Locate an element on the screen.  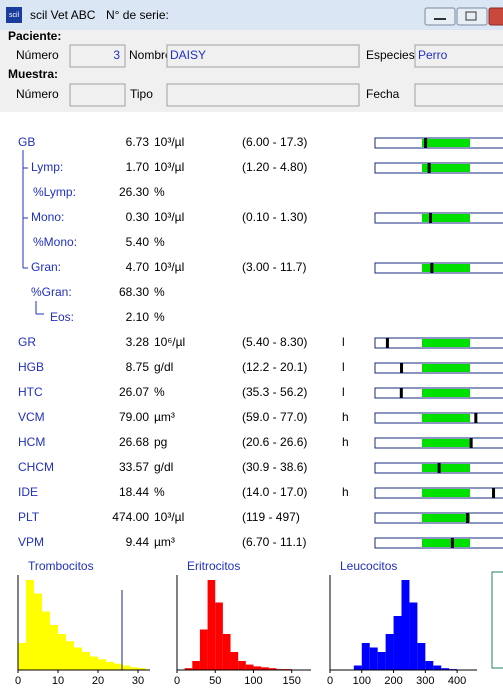
result-name: IDE is located at coordinates (28, 492).